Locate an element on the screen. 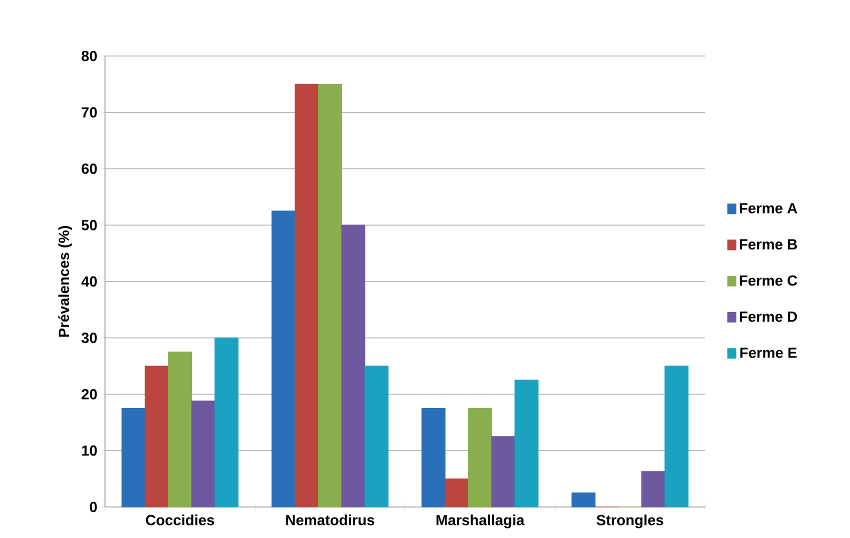 The width and height of the screenshot is (850, 538). y-tick-label: 80 is located at coordinates (89, 56).